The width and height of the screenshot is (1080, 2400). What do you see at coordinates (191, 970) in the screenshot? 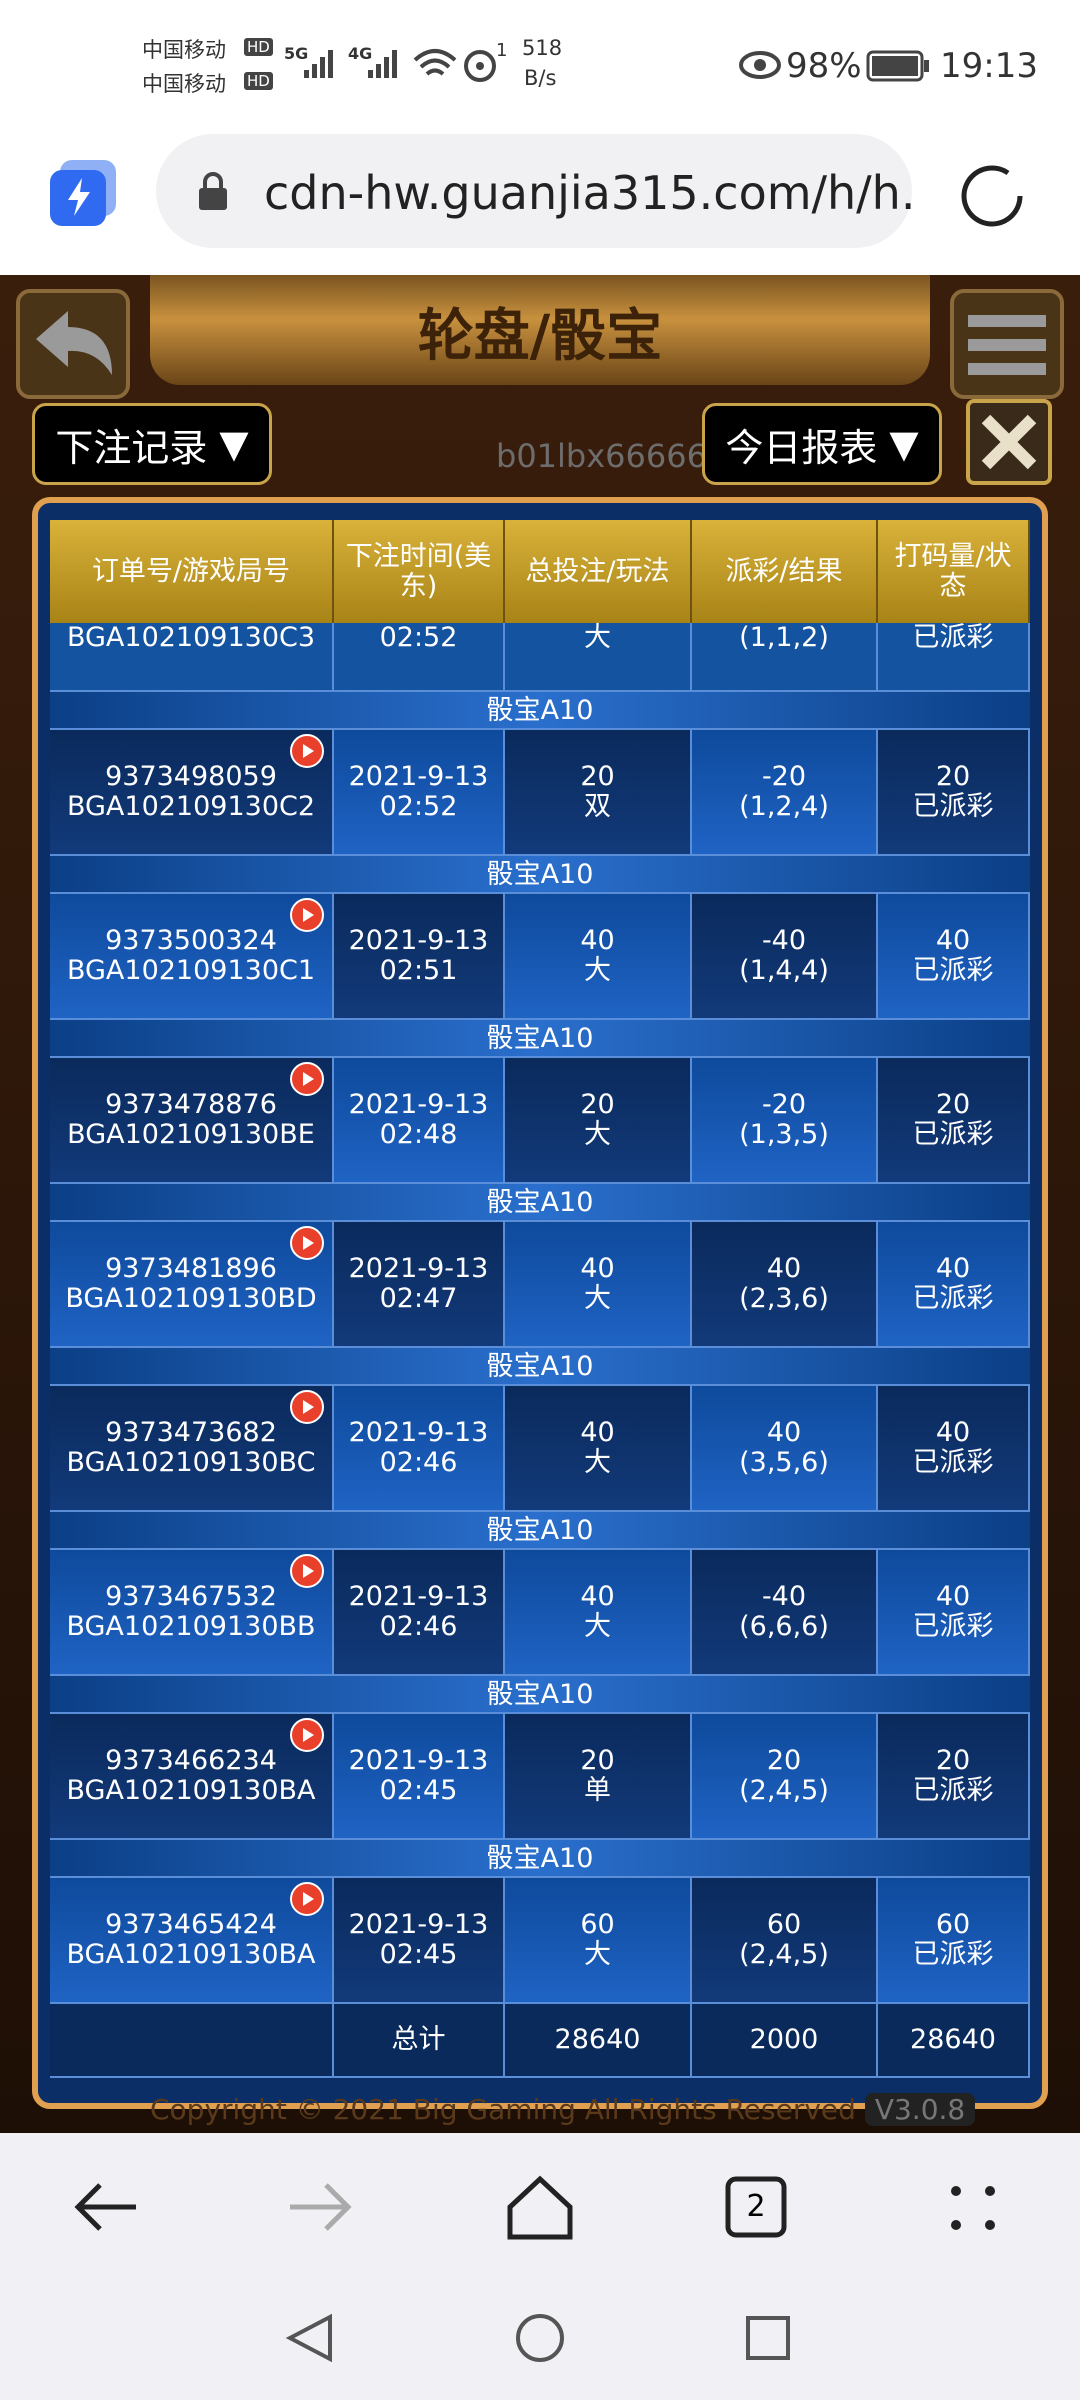
I see `cell-text: BGA102109130C1` at bounding box center [191, 970].